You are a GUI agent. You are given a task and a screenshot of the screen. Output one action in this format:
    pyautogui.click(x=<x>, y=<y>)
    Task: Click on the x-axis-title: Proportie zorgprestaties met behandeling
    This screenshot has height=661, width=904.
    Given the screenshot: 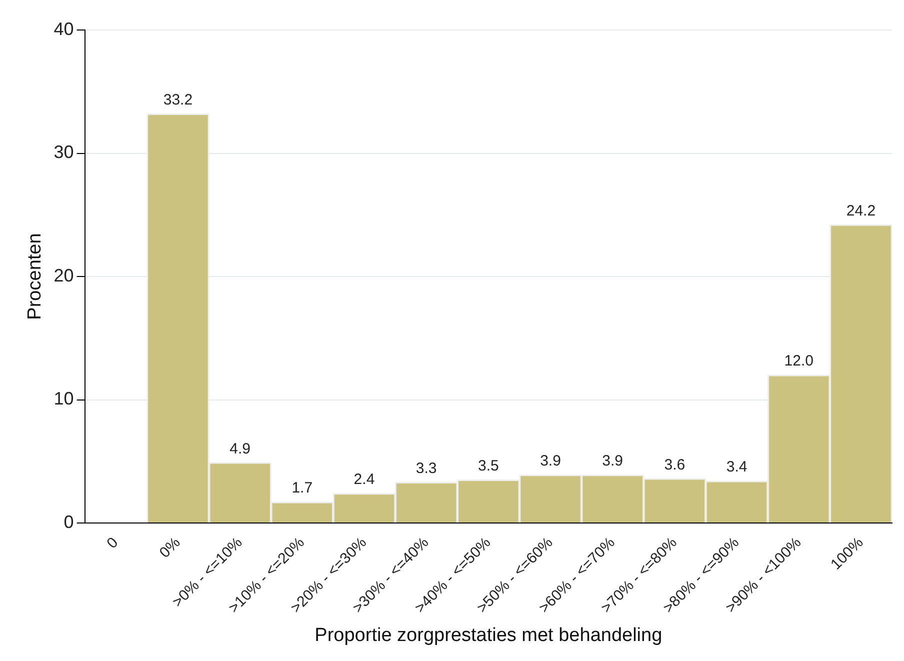 What is the action you would take?
    pyautogui.click(x=488, y=635)
    